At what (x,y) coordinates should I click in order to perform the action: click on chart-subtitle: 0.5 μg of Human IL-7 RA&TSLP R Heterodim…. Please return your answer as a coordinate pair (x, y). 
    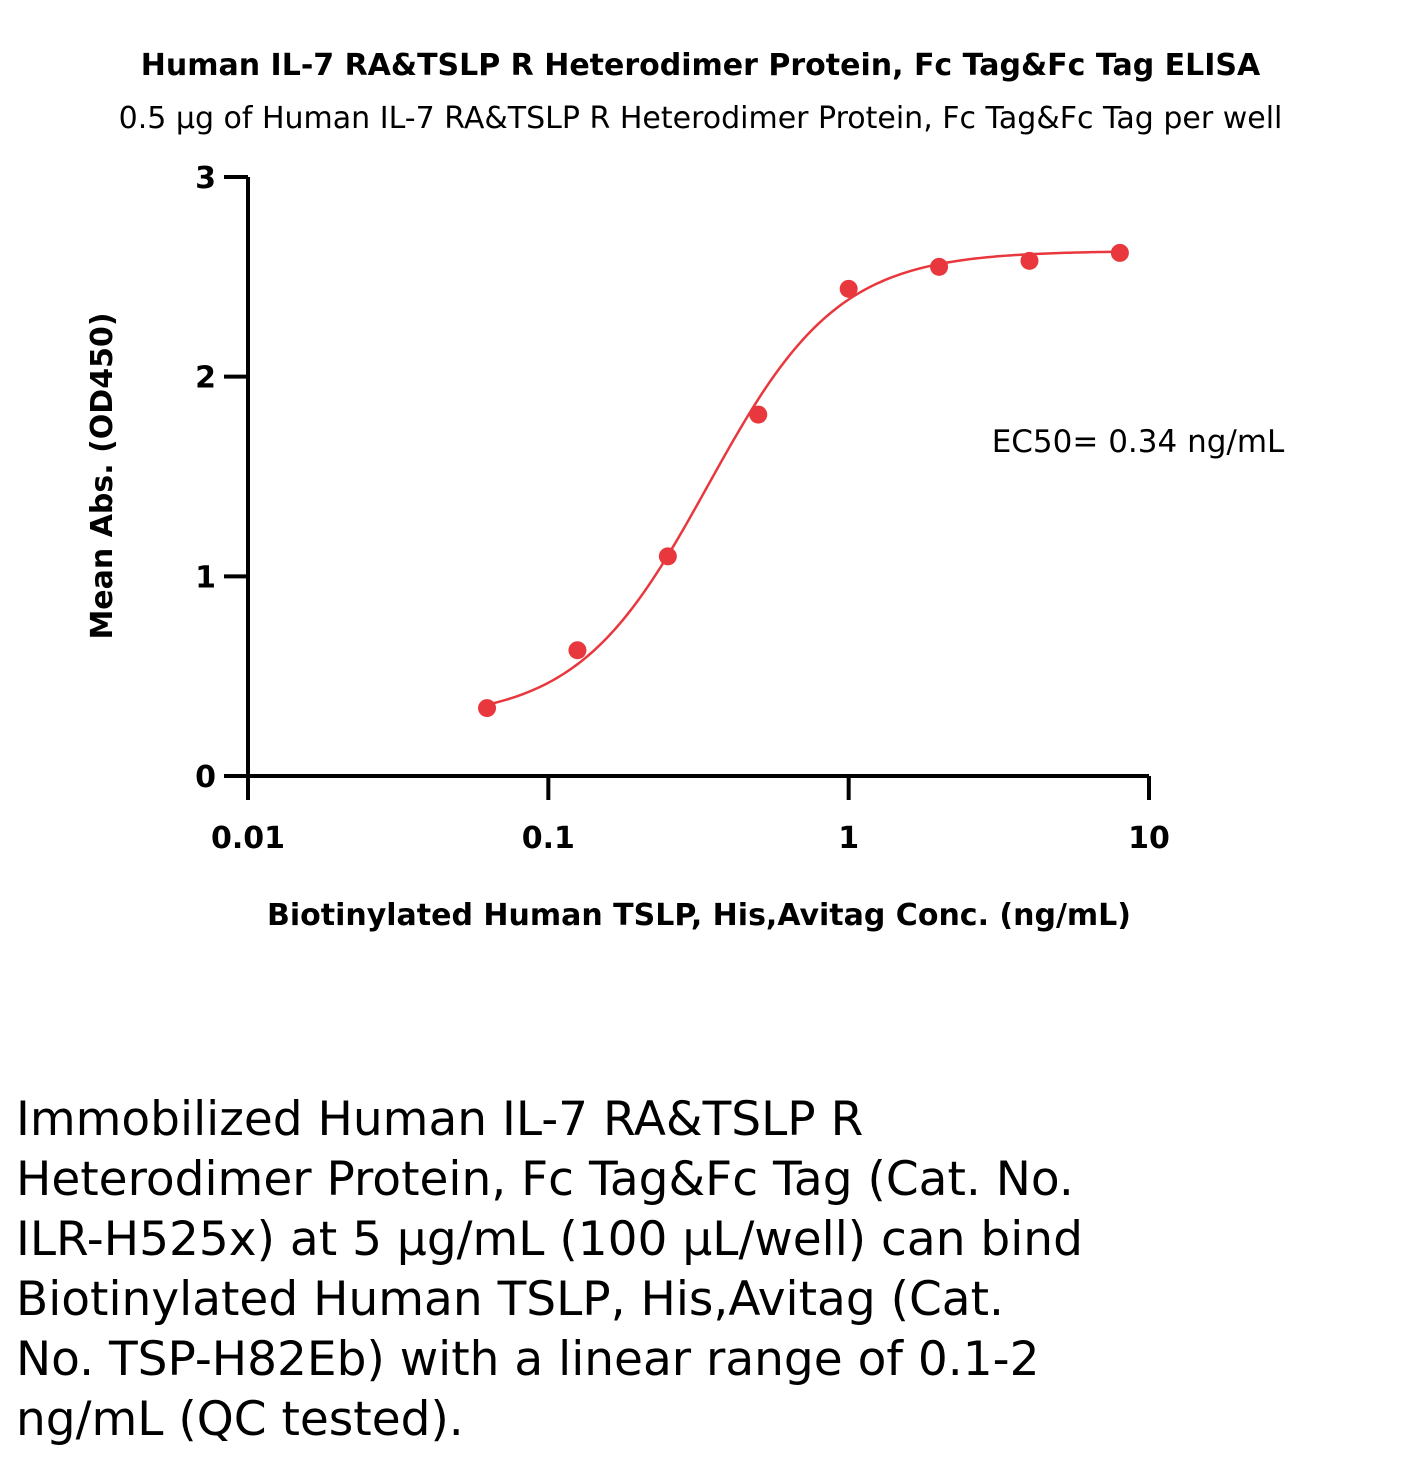
    Looking at the image, I should click on (700, 118).